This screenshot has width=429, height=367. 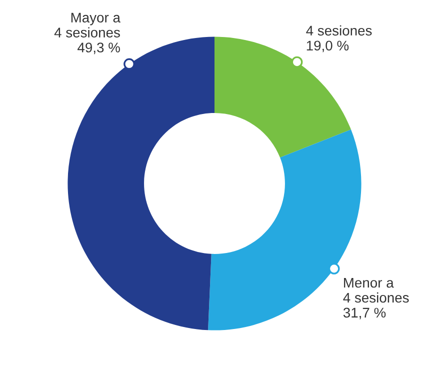 I want to click on slice-label: Mayor a 4 sesiones, so click(x=87, y=25).